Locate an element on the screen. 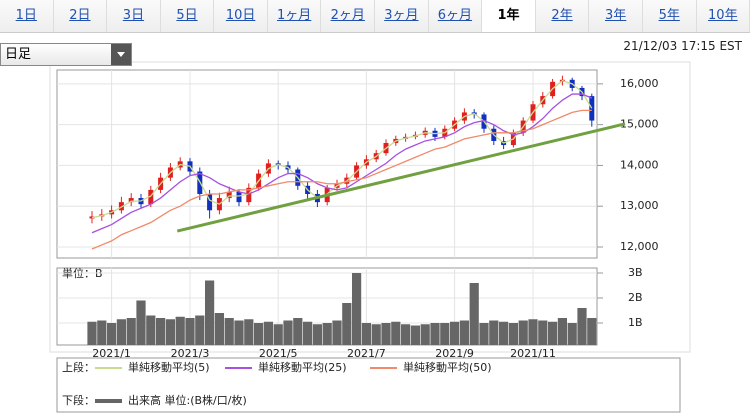 The image size is (750, 416). y-tick-label: 2B is located at coordinates (635, 297).